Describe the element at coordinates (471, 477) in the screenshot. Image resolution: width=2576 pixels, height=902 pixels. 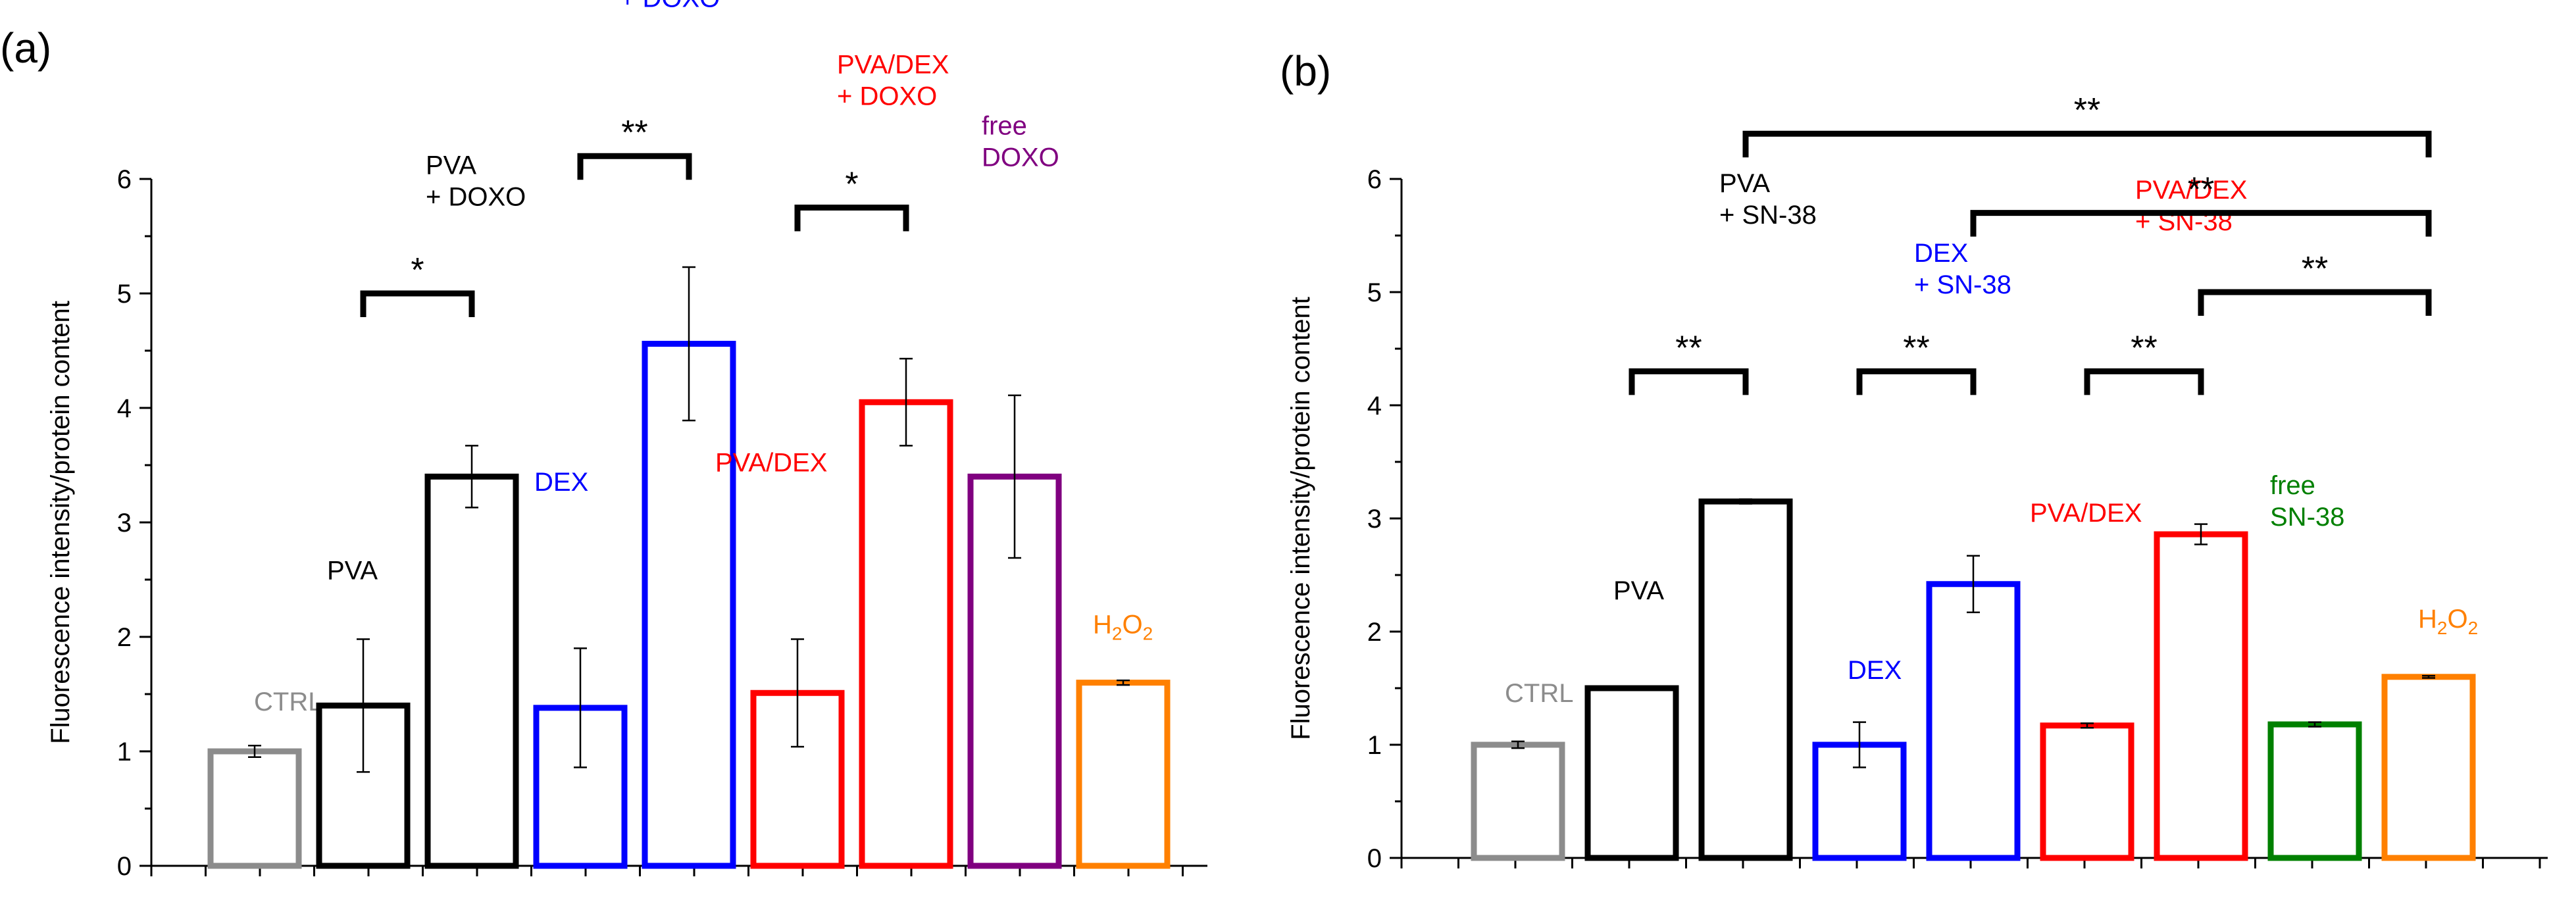
I see `panel-a-bar-pva-doxo-error-bar` at that location.